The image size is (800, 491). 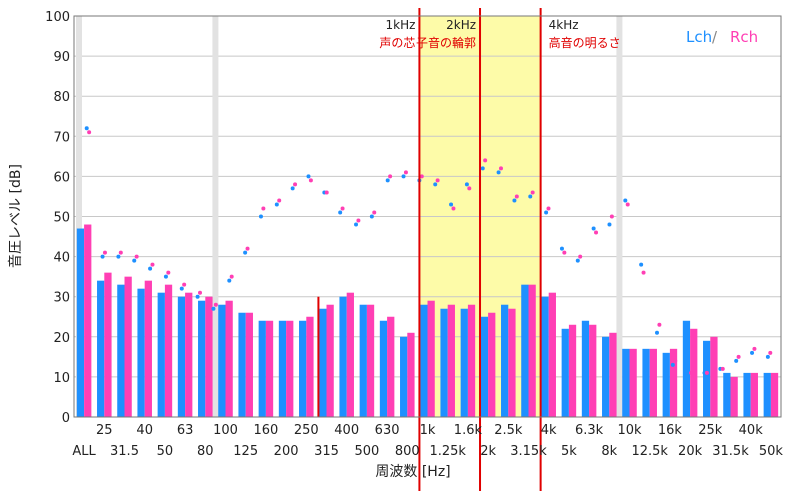 What do you see at coordinates (619, 216) in the screenshot?
I see `decade-column-10k` at bounding box center [619, 216].